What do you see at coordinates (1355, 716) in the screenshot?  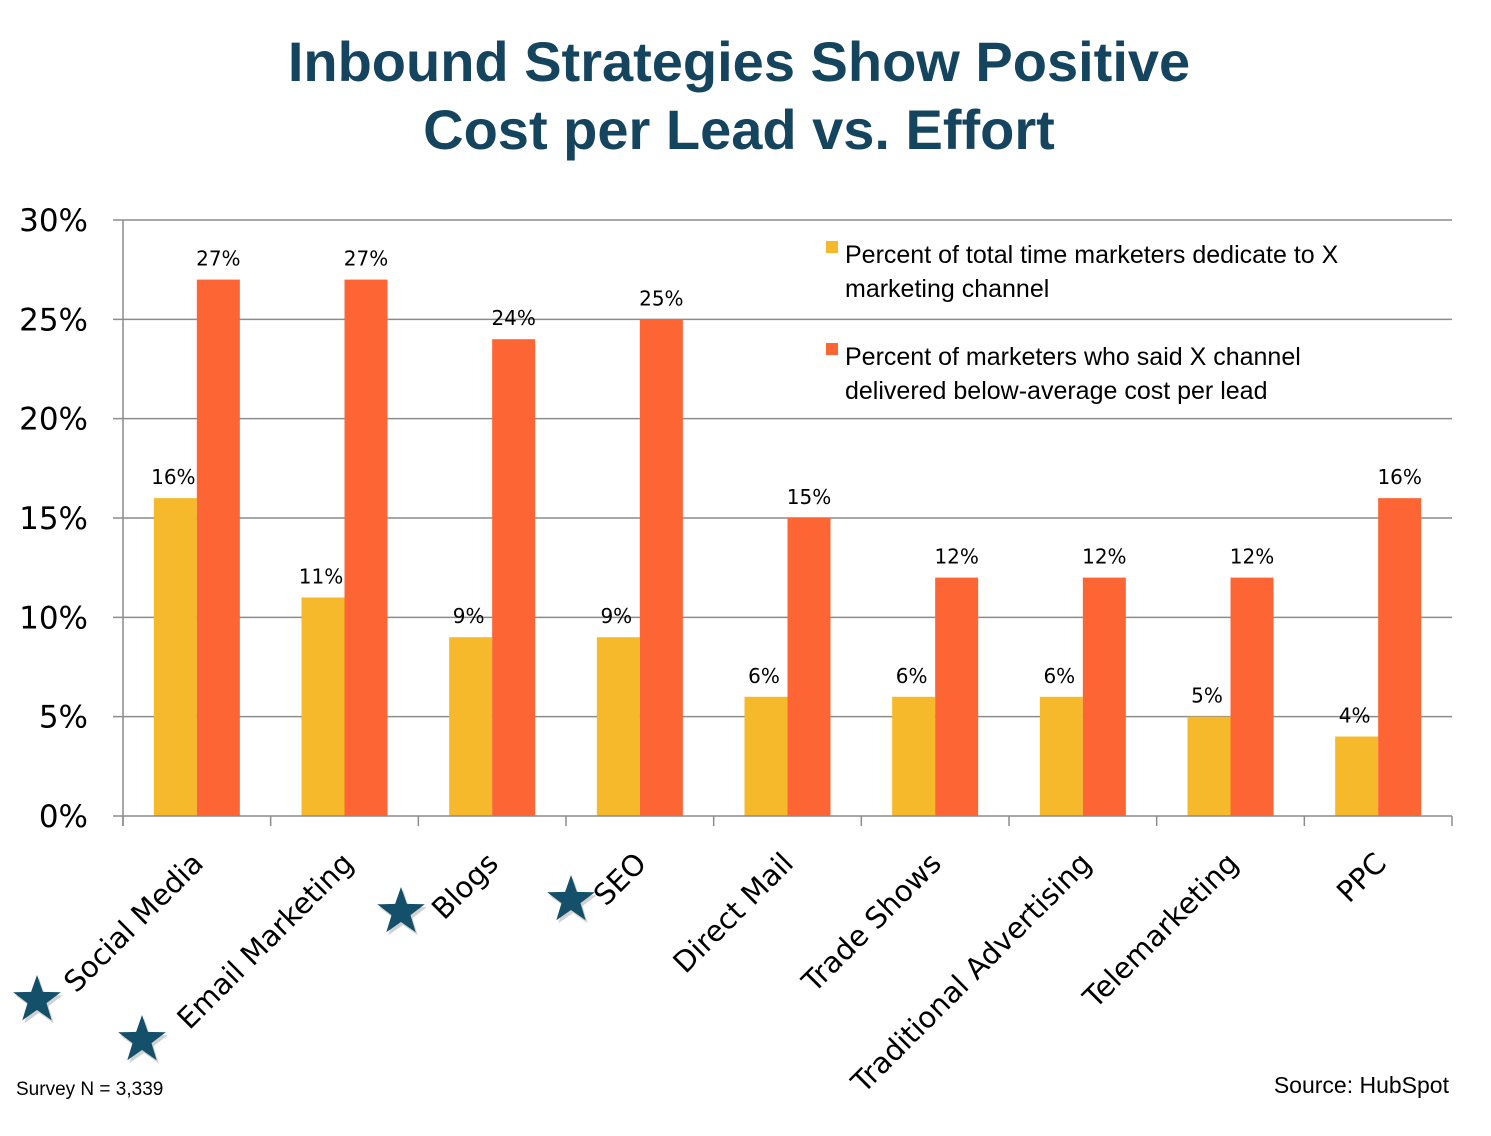 I see `data-label: 4%` at bounding box center [1355, 716].